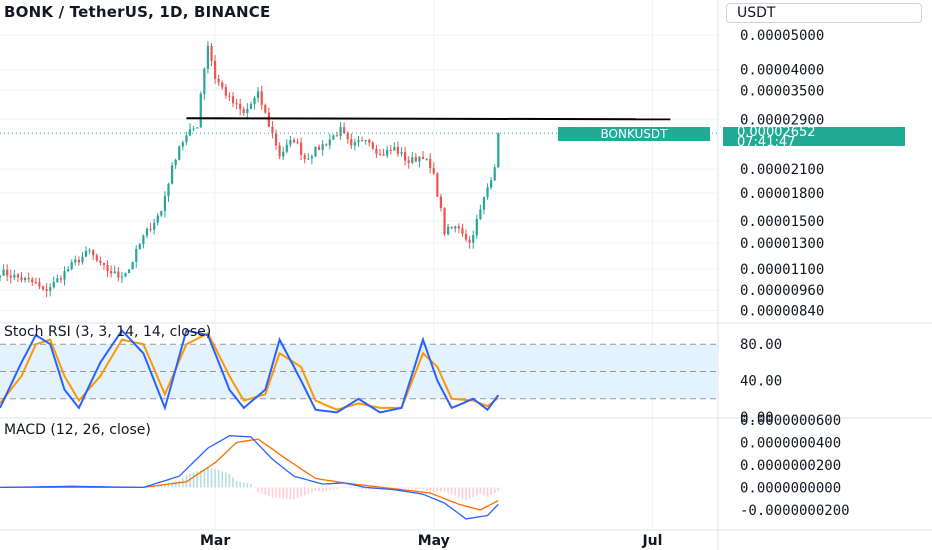 The image size is (932, 550). I want to click on price-tick-label: 0.00002100, so click(782, 170).